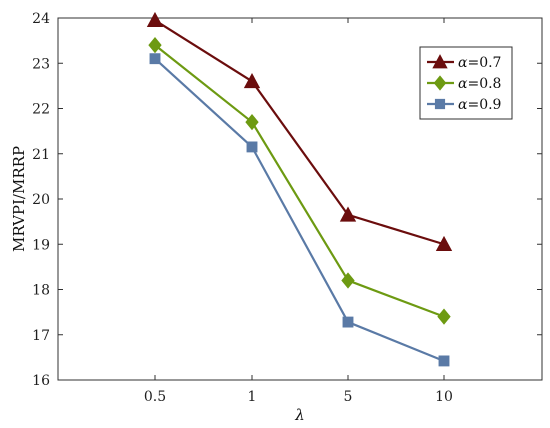 Image resolution: width=550 pixels, height=428 pixels. I want to click on legend-alpha-value: =0.7, so click(484, 63).